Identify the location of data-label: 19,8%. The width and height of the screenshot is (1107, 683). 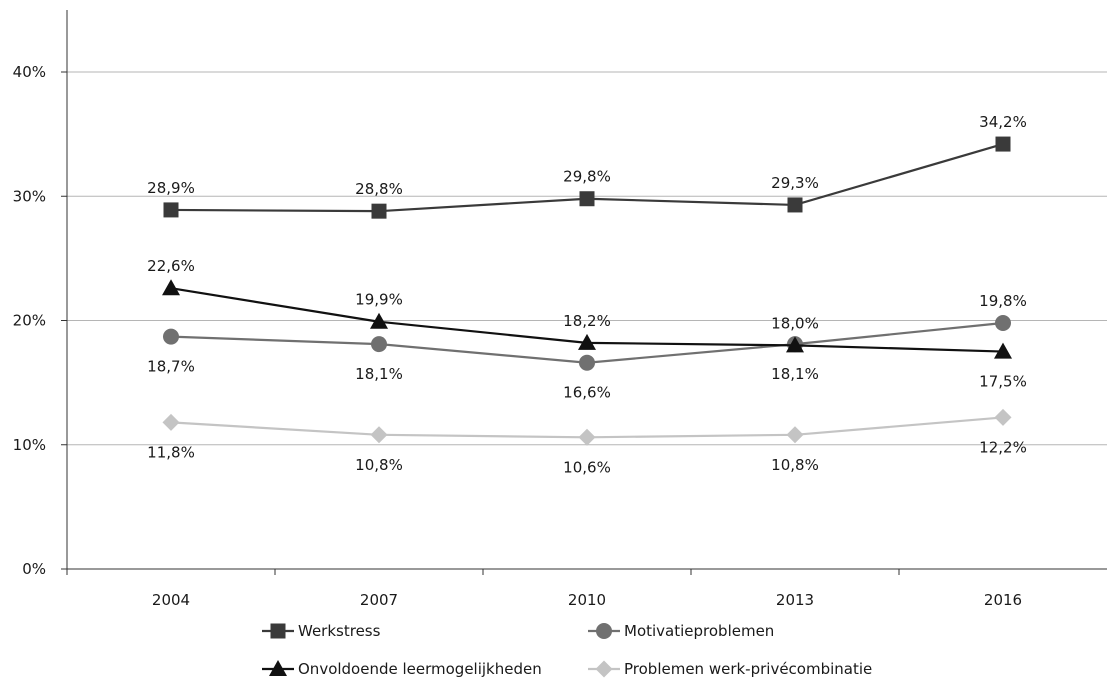
(1003, 301).